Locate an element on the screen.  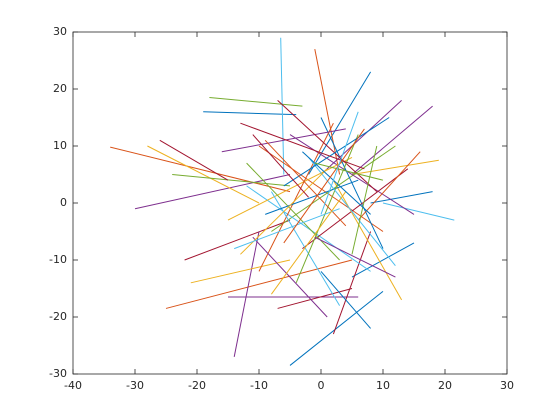
y-tick-label: 10 is located at coordinates (60, 145).